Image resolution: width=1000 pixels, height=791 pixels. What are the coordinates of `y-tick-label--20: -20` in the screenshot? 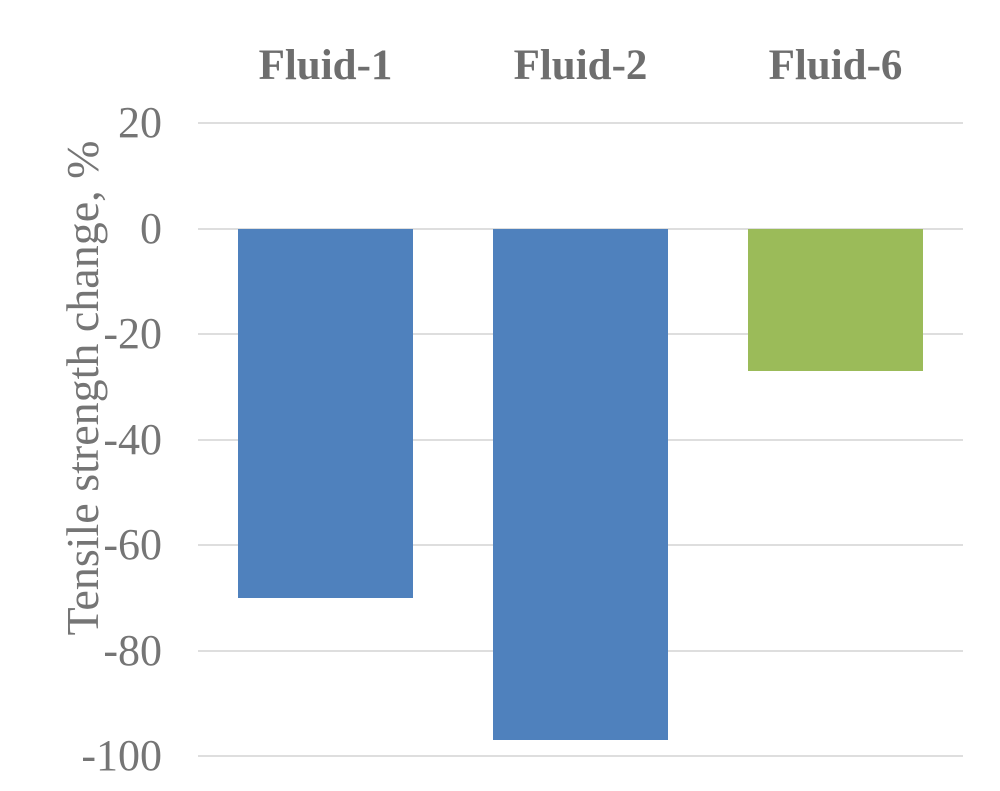 It's located at (132, 333).